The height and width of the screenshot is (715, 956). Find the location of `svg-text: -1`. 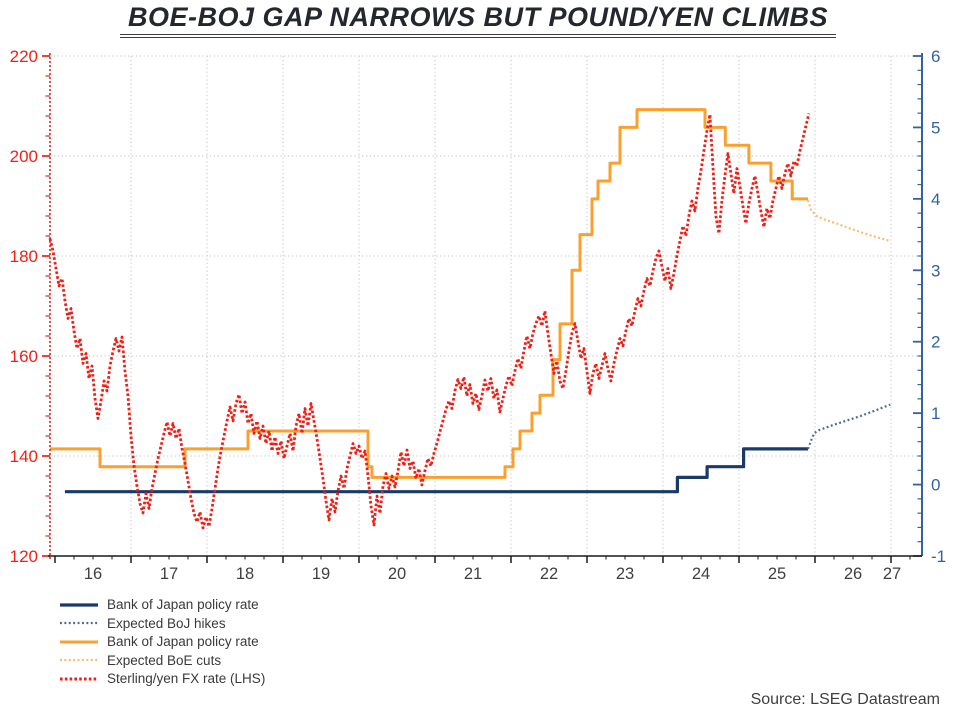

svg-text: -1 is located at coordinates (938, 556).